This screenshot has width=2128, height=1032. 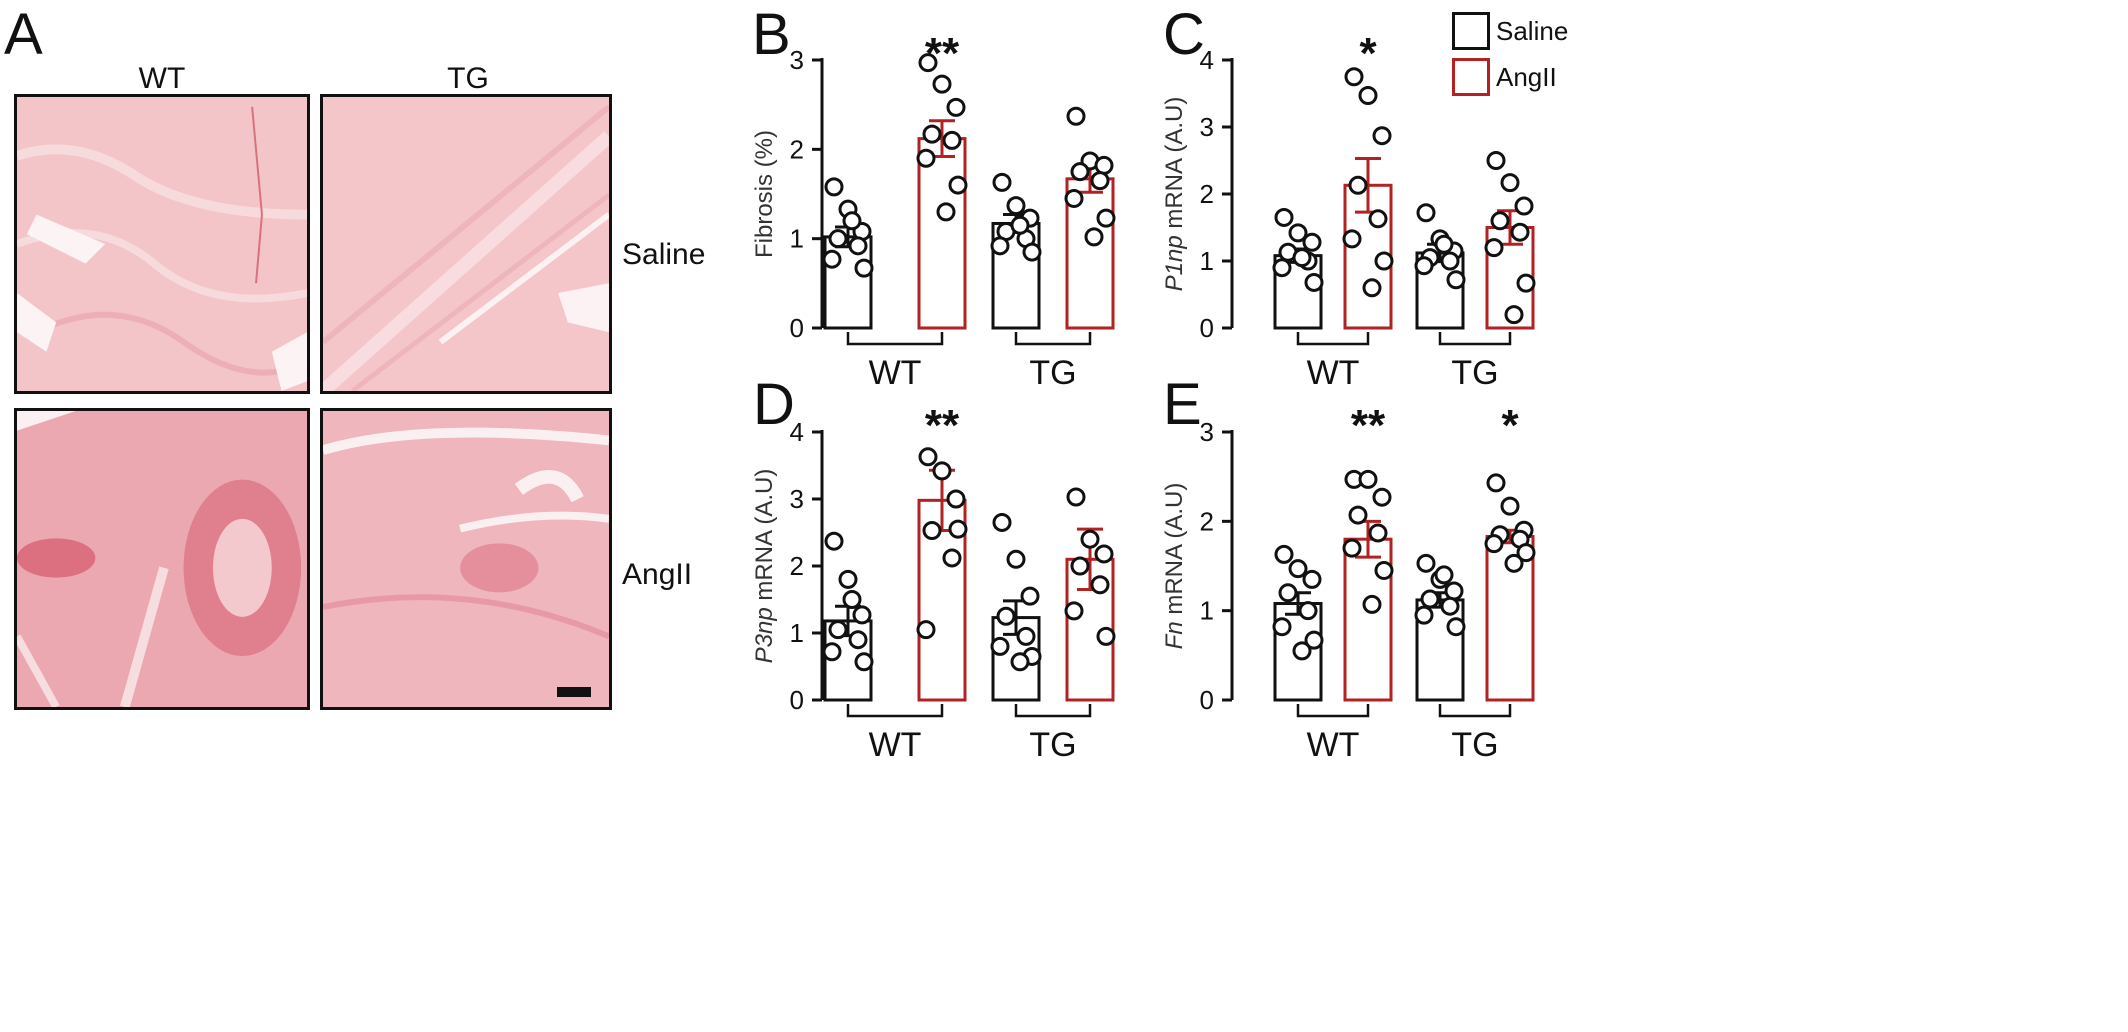 What do you see at coordinates (466, 244) in the screenshot?
I see `micrograph-tg-saline` at bounding box center [466, 244].